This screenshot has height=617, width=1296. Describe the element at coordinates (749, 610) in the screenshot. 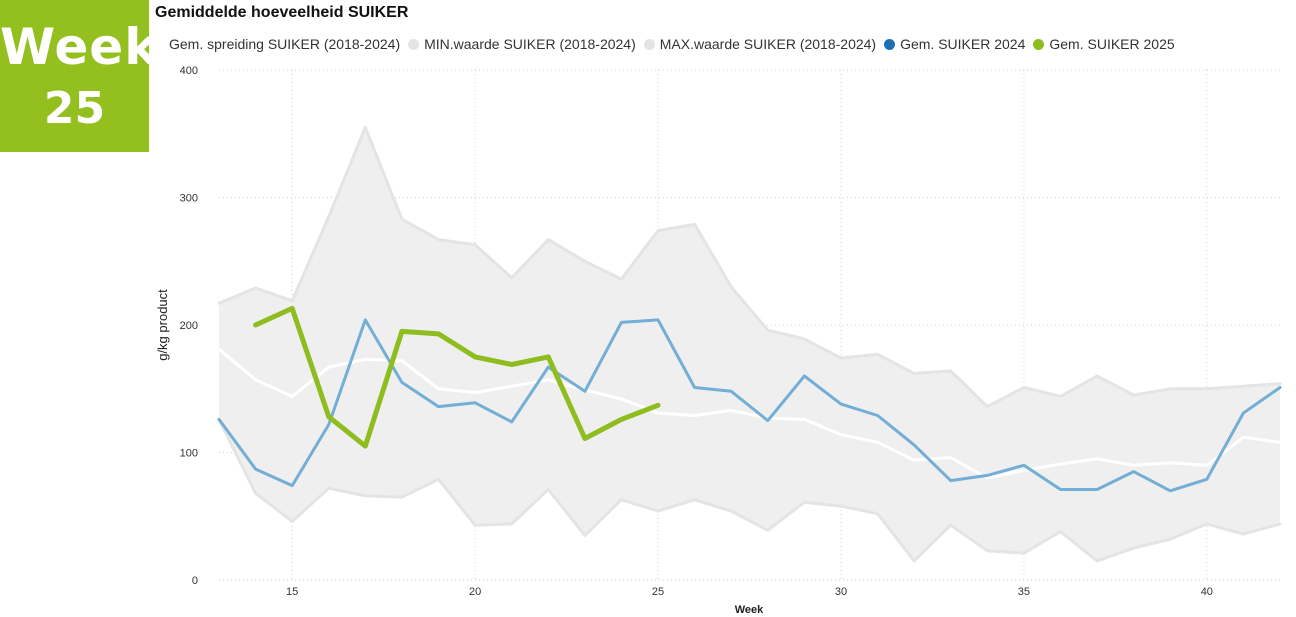

I see `x-axis-title: Week` at that location.